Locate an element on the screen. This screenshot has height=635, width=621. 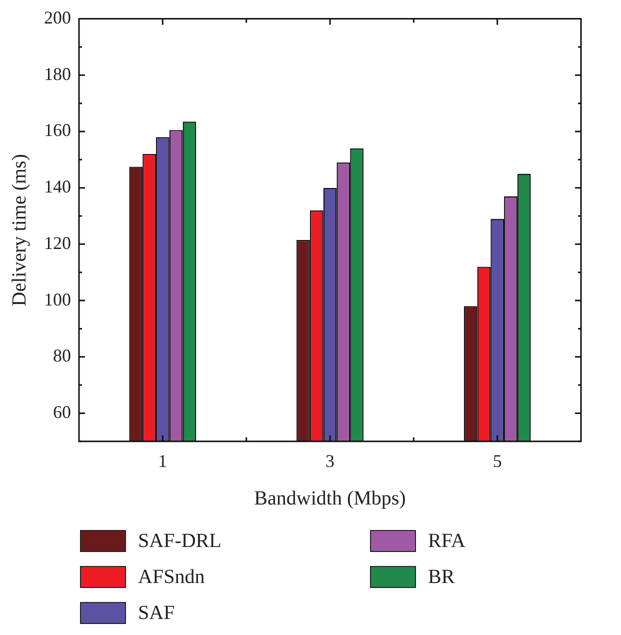
x-tick-label: 1 is located at coordinates (163, 460).